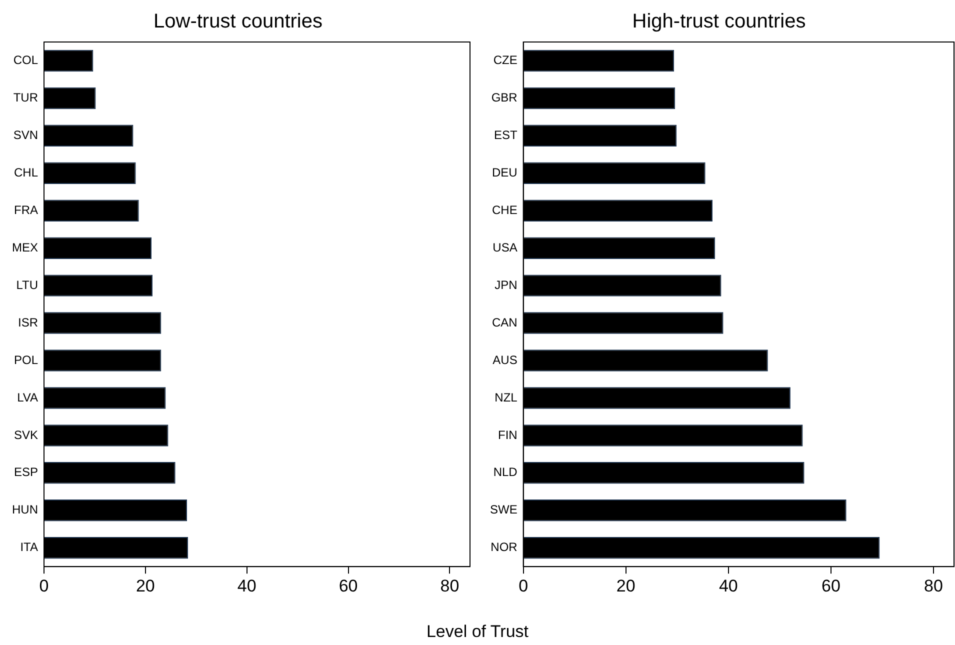  Describe the element at coordinates (506, 397) in the screenshot. I see `y-tick-label: NZL` at that location.